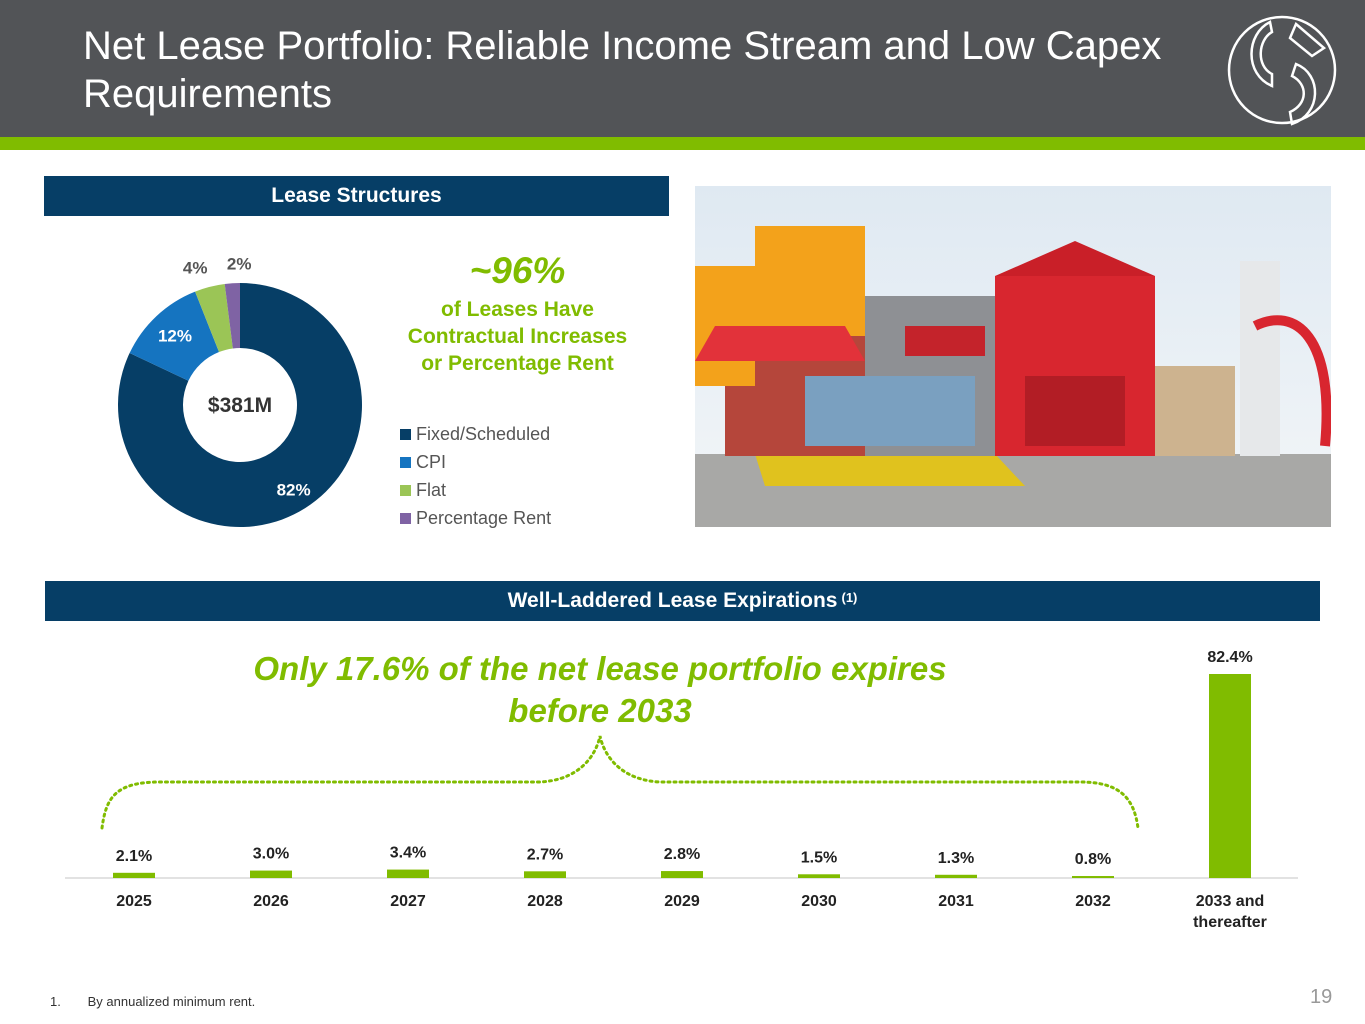 This screenshot has height=1024, width=1365. Describe the element at coordinates (239, 264) in the screenshot. I see `donut-slice-label: 2%` at that location.